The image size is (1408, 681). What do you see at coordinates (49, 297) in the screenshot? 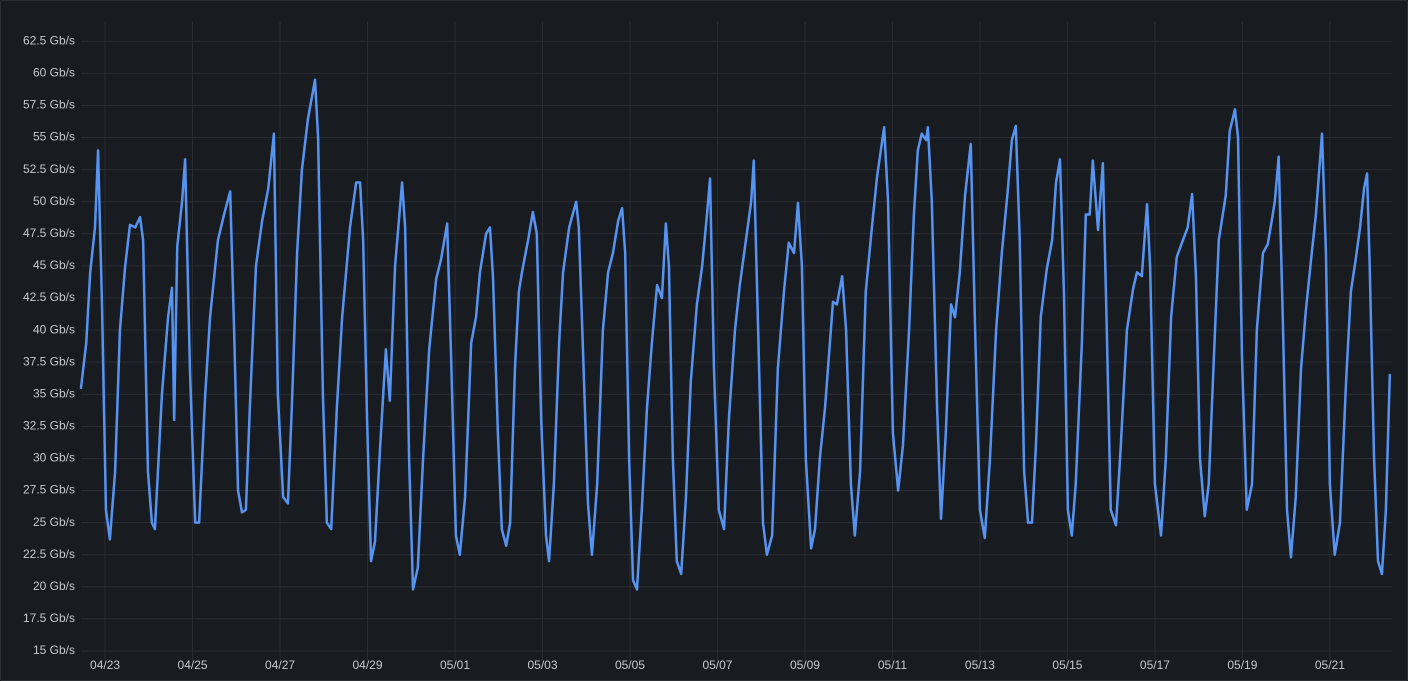
I see `y-tick-label: 42.5 Gb/s` at bounding box center [49, 297].